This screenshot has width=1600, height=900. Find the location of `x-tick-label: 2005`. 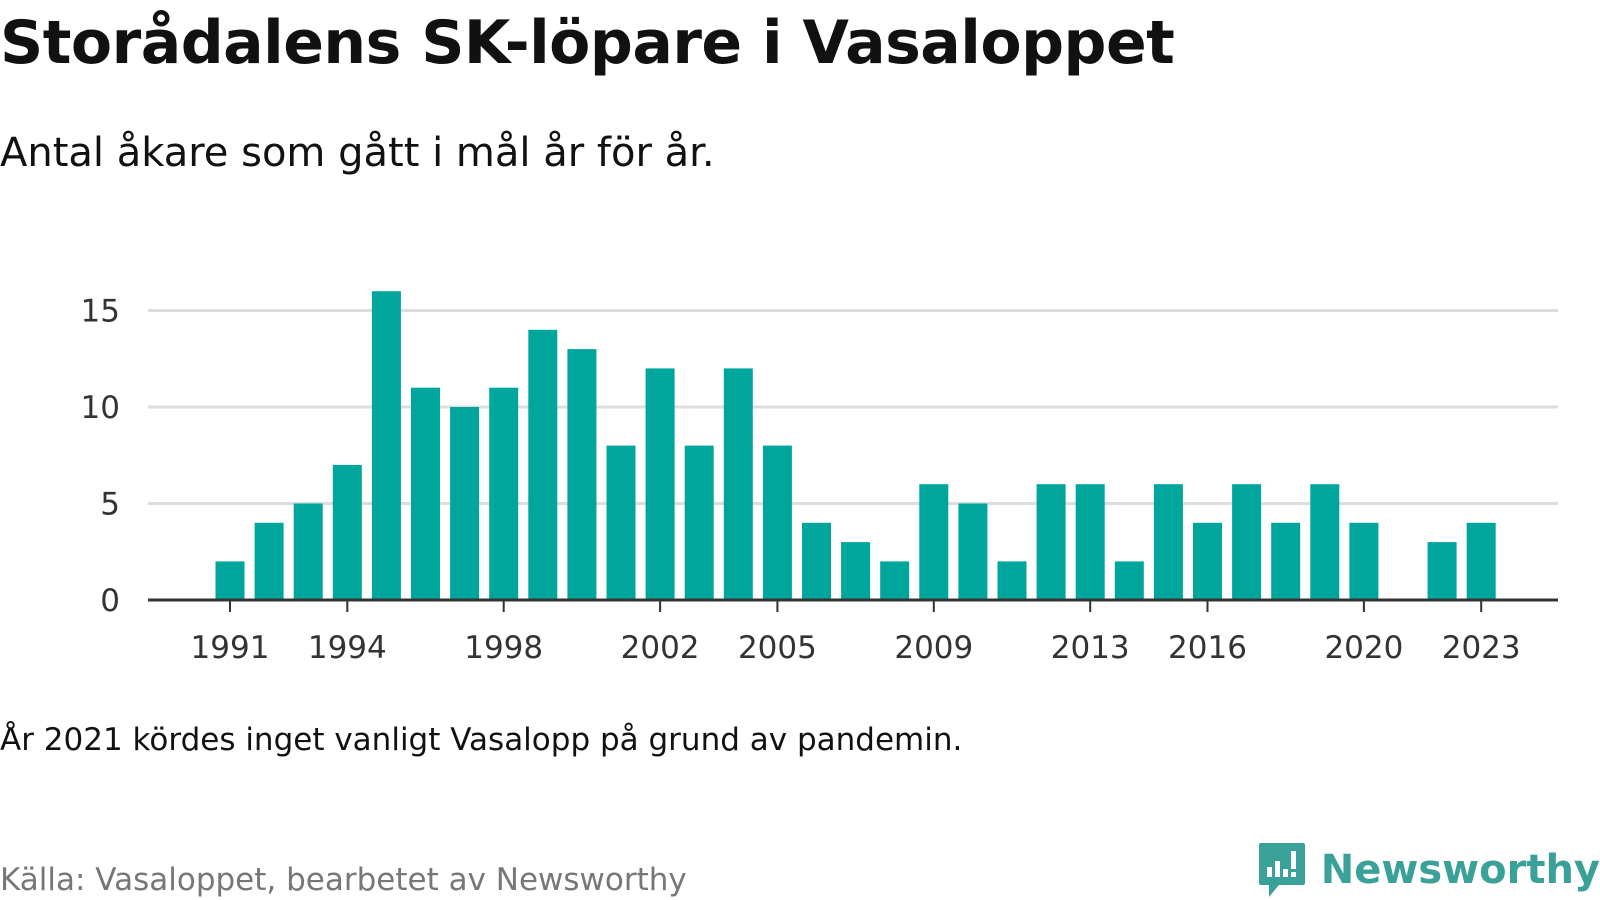

x-tick-label: 2005 is located at coordinates (777, 648).